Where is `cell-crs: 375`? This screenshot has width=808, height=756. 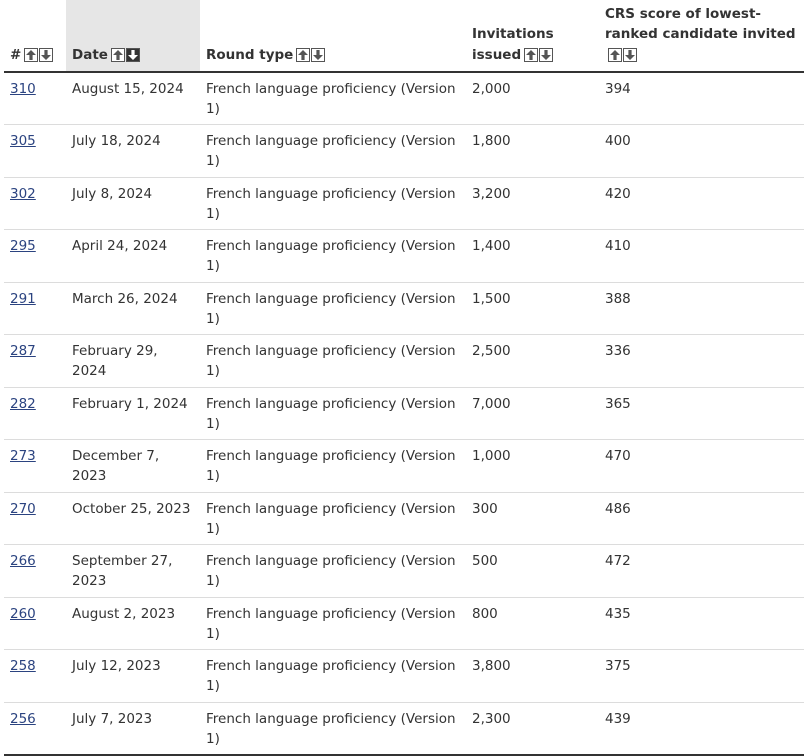
cell-crs: 375 is located at coordinates (701, 676).